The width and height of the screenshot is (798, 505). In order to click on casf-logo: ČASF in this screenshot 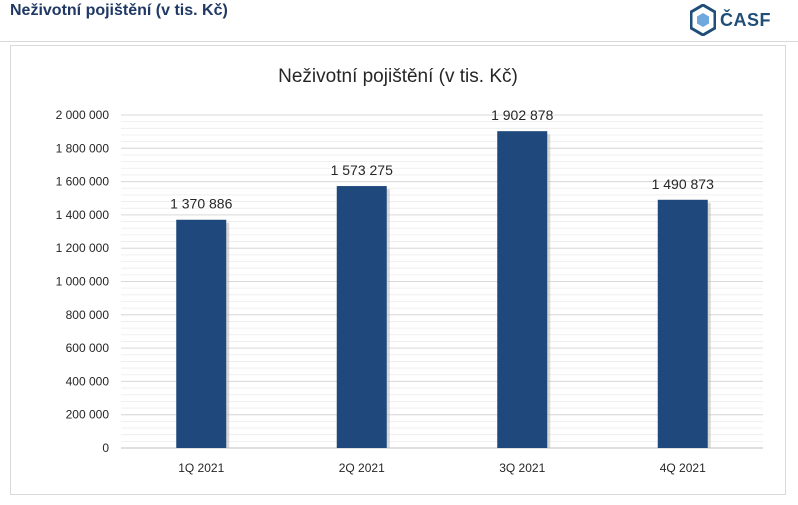, I will do `click(740, 20)`.